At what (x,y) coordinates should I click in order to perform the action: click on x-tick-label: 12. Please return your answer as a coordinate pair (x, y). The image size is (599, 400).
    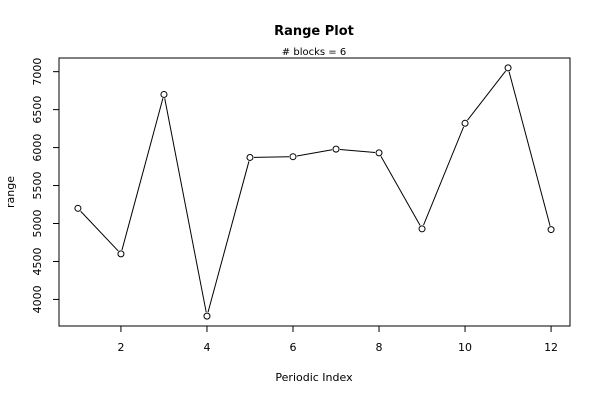
    Looking at the image, I should click on (551, 347).